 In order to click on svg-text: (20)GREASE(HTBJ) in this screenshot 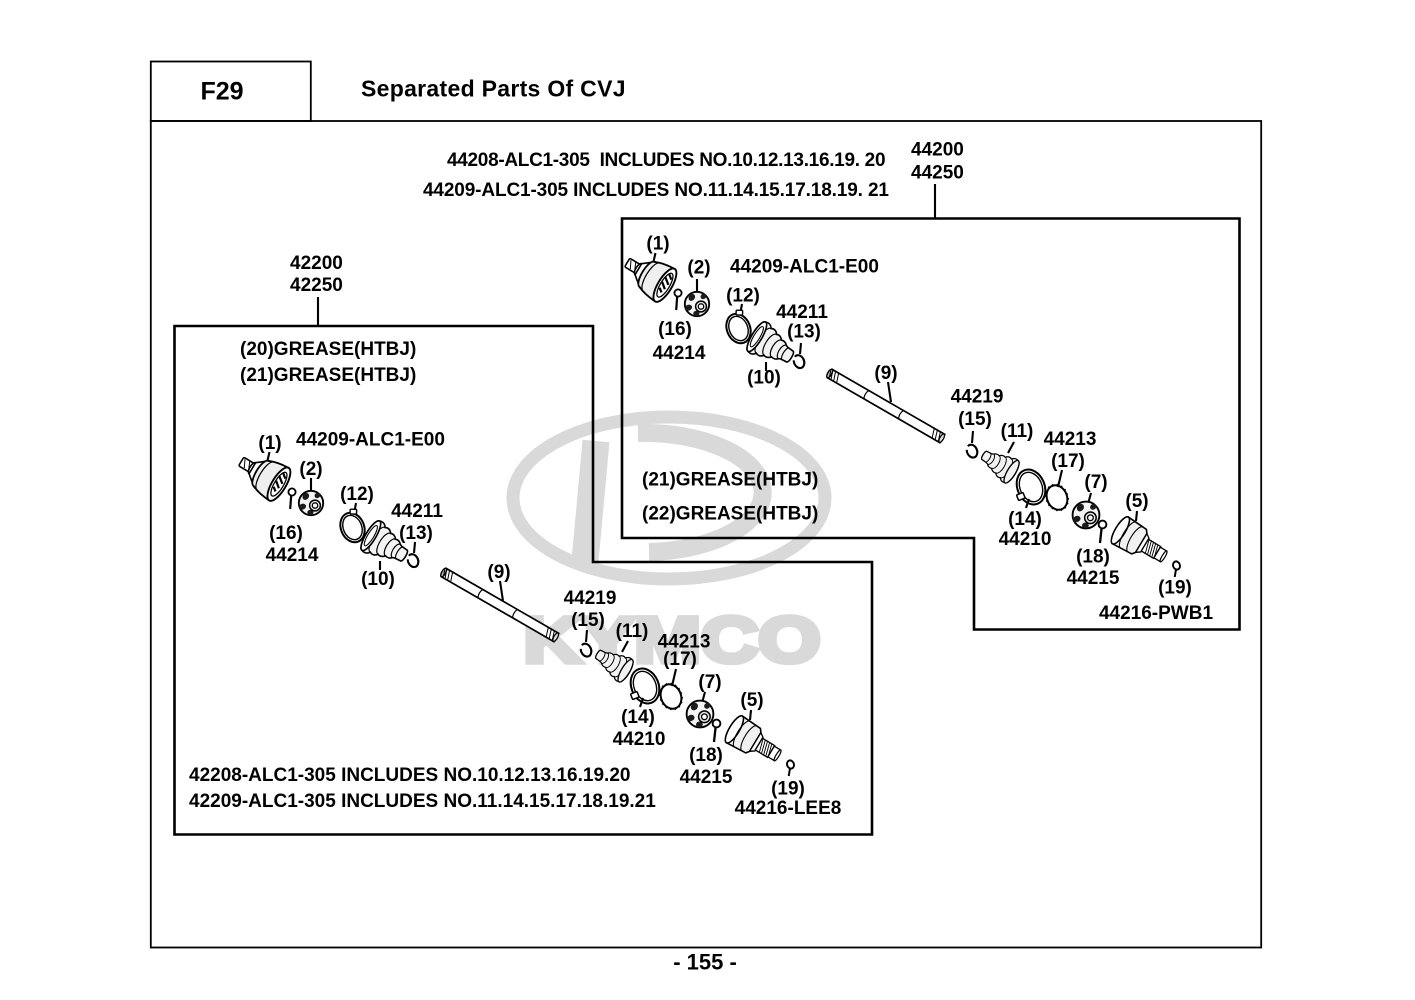, I will do `click(328, 349)`.